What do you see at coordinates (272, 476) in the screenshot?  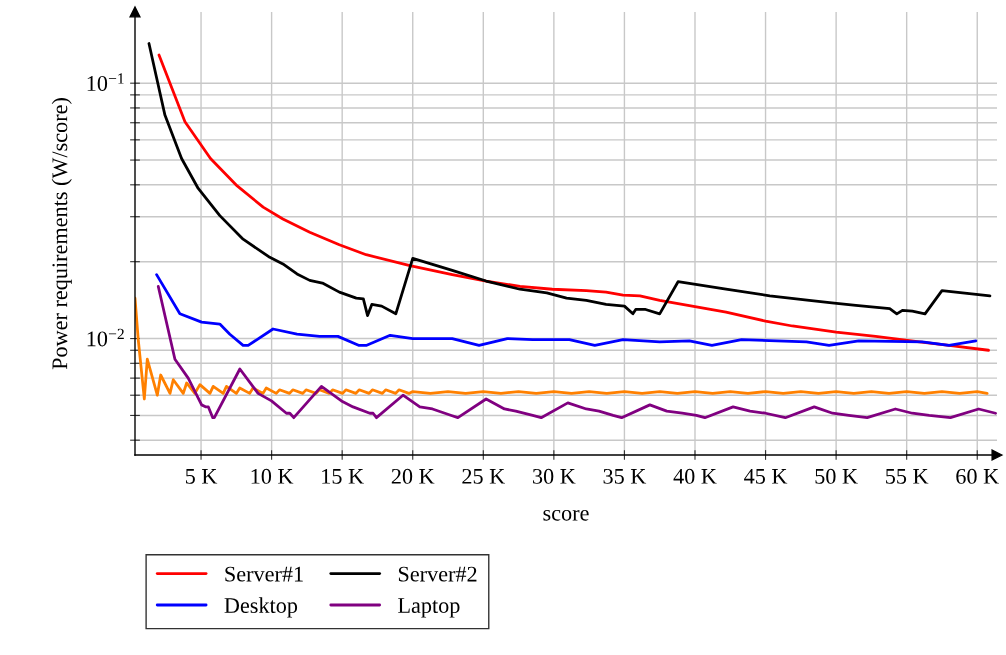 I see `x-tick-label: 10 K` at bounding box center [272, 476].